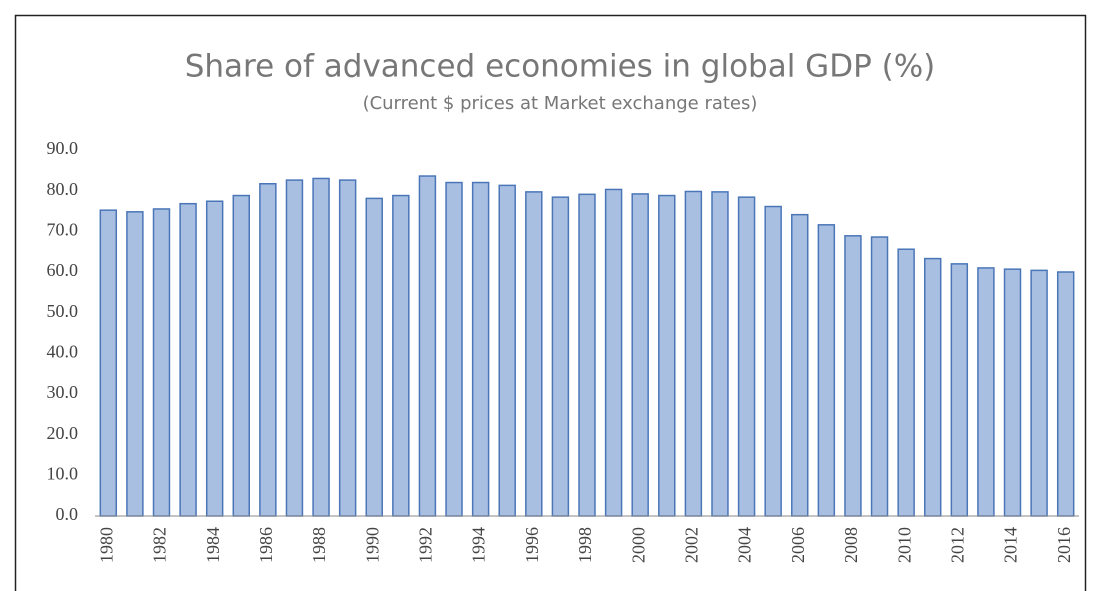  What do you see at coordinates (1064, 545) in the screenshot?
I see `x-tick-label: 2016` at bounding box center [1064, 545].